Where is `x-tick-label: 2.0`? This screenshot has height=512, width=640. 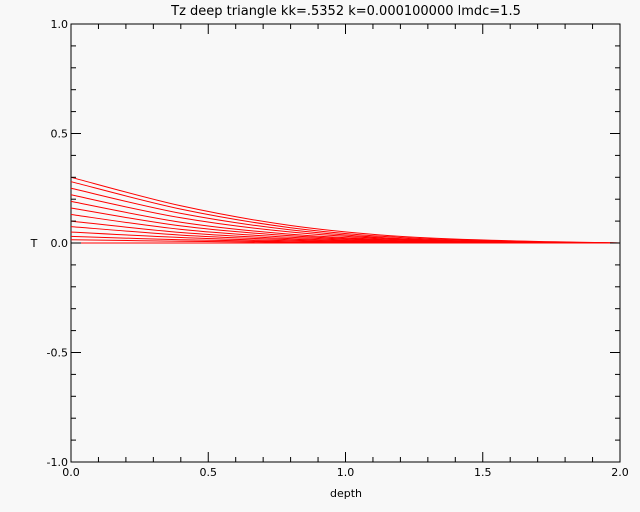 x-tick-label: 2.0 is located at coordinates (620, 472).